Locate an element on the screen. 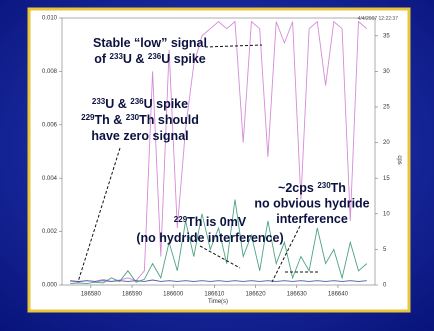 Image resolution: width=434 pixels, height=331 pixels. x-tick-label: 186590 is located at coordinates (132, 295).